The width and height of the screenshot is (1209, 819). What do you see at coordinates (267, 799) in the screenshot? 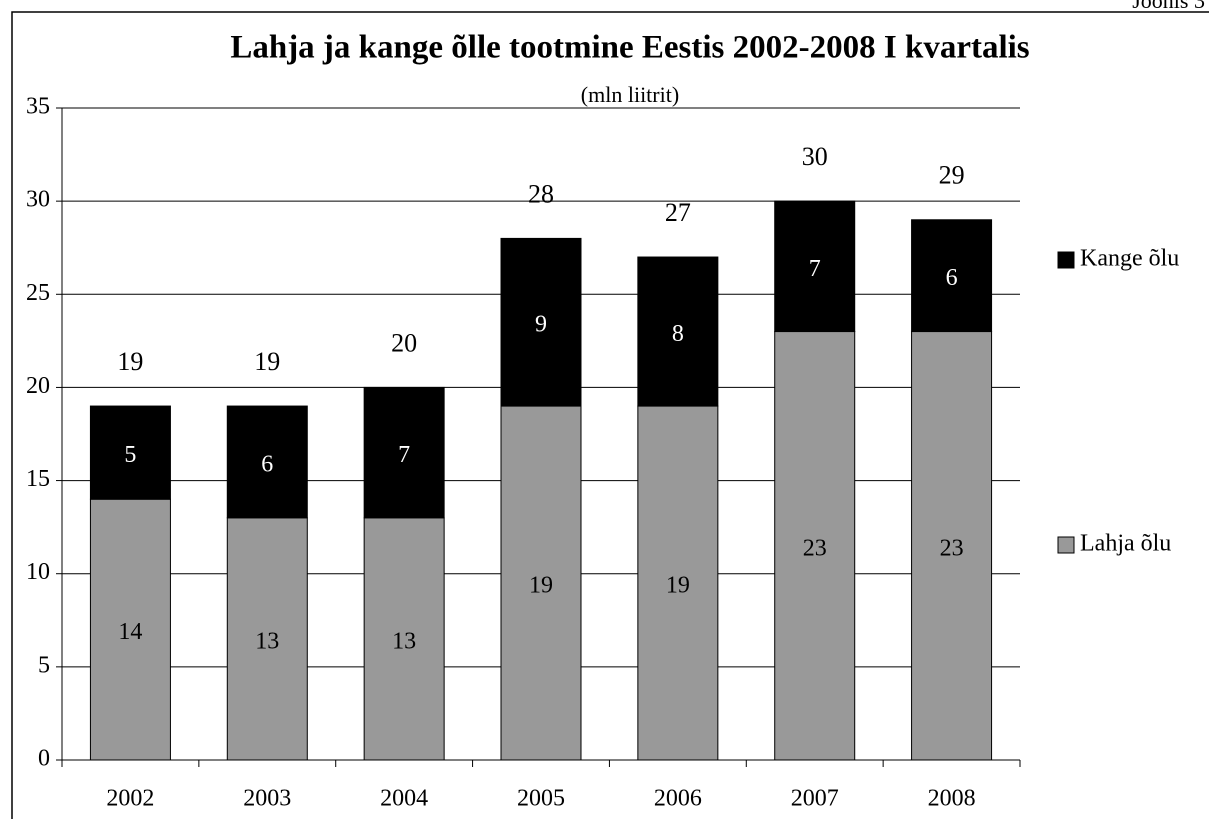
I see `x-tick-label: 2003` at bounding box center [267, 799].